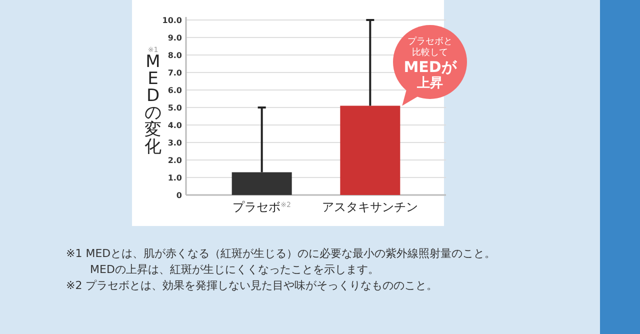 The image size is (640, 334). I want to click on y-tick-label: 8.0, so click(175, 55).